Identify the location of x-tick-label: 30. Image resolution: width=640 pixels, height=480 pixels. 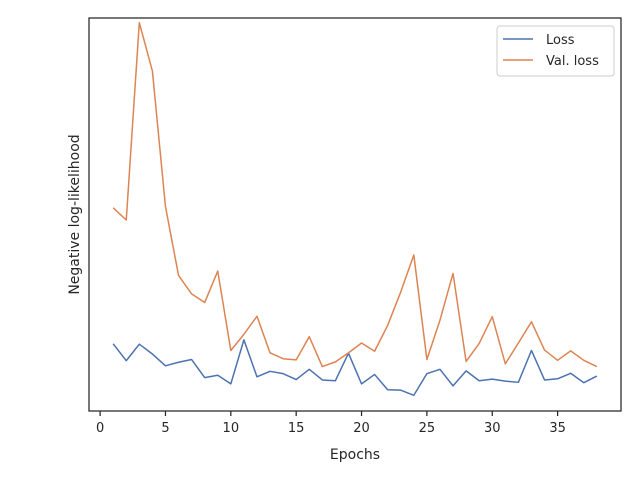
(492, 428).